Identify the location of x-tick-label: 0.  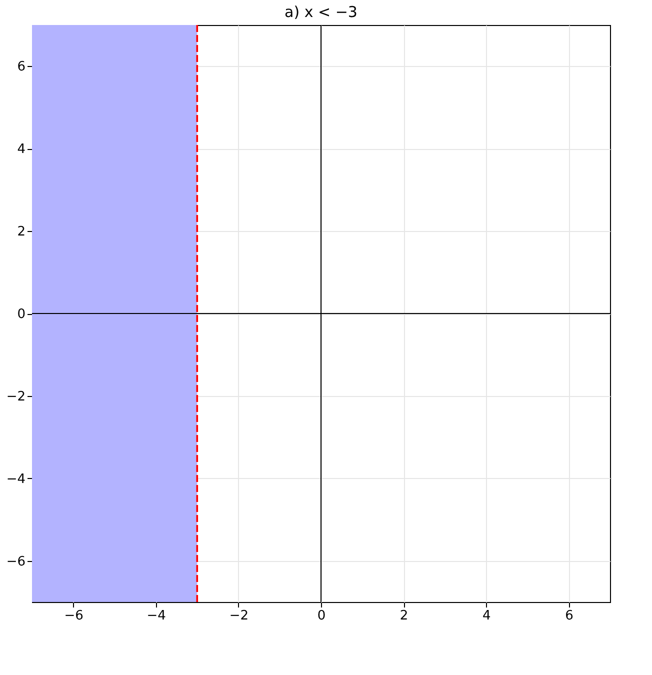
(321, 616).